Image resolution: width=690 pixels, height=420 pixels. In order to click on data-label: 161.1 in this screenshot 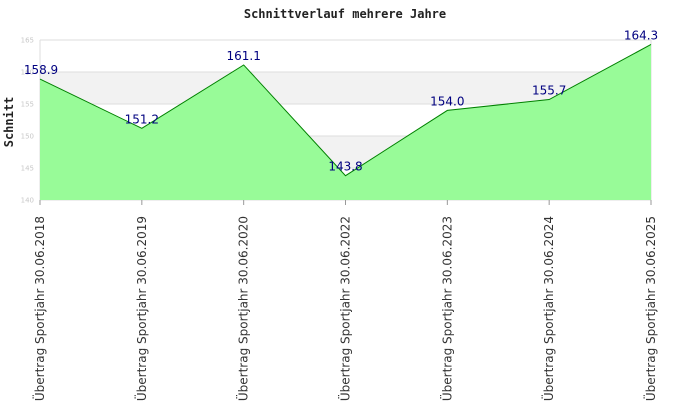, I will do `click(243, 56)`.